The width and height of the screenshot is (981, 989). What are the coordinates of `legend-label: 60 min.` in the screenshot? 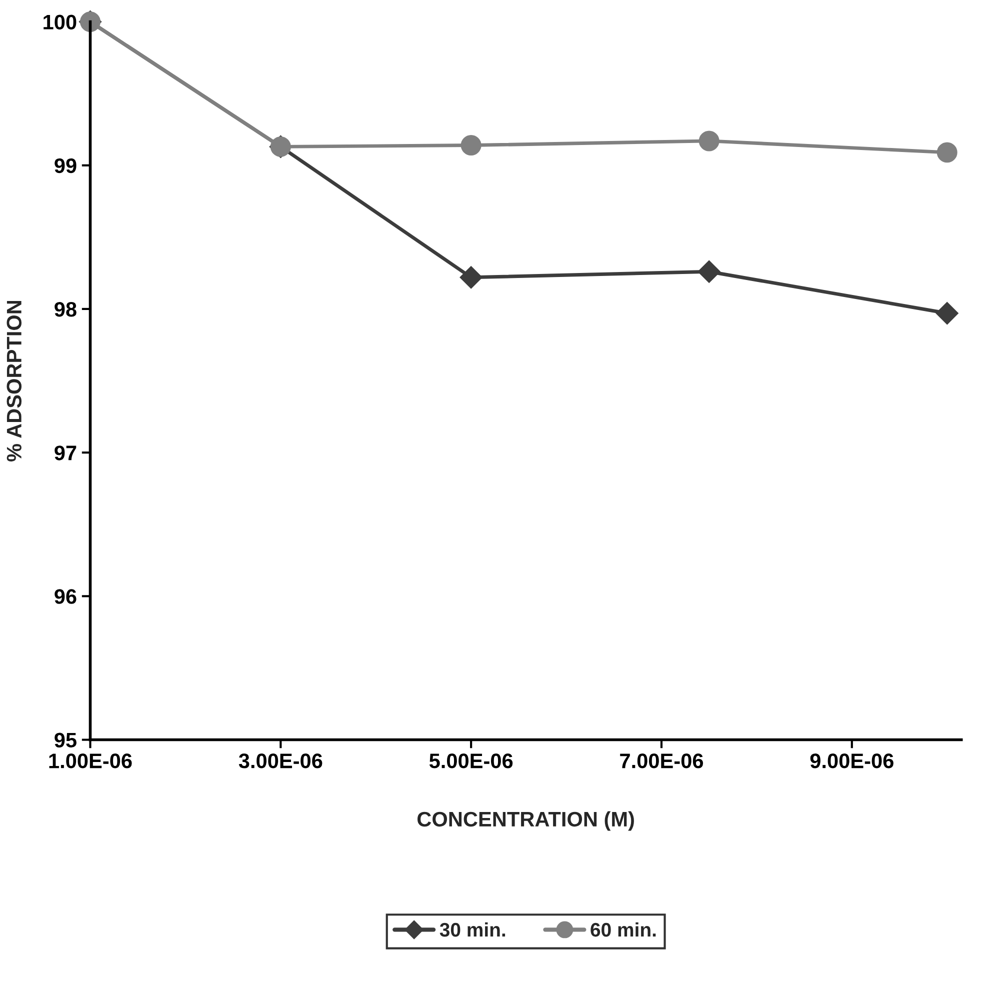 It's located at (623, 929).